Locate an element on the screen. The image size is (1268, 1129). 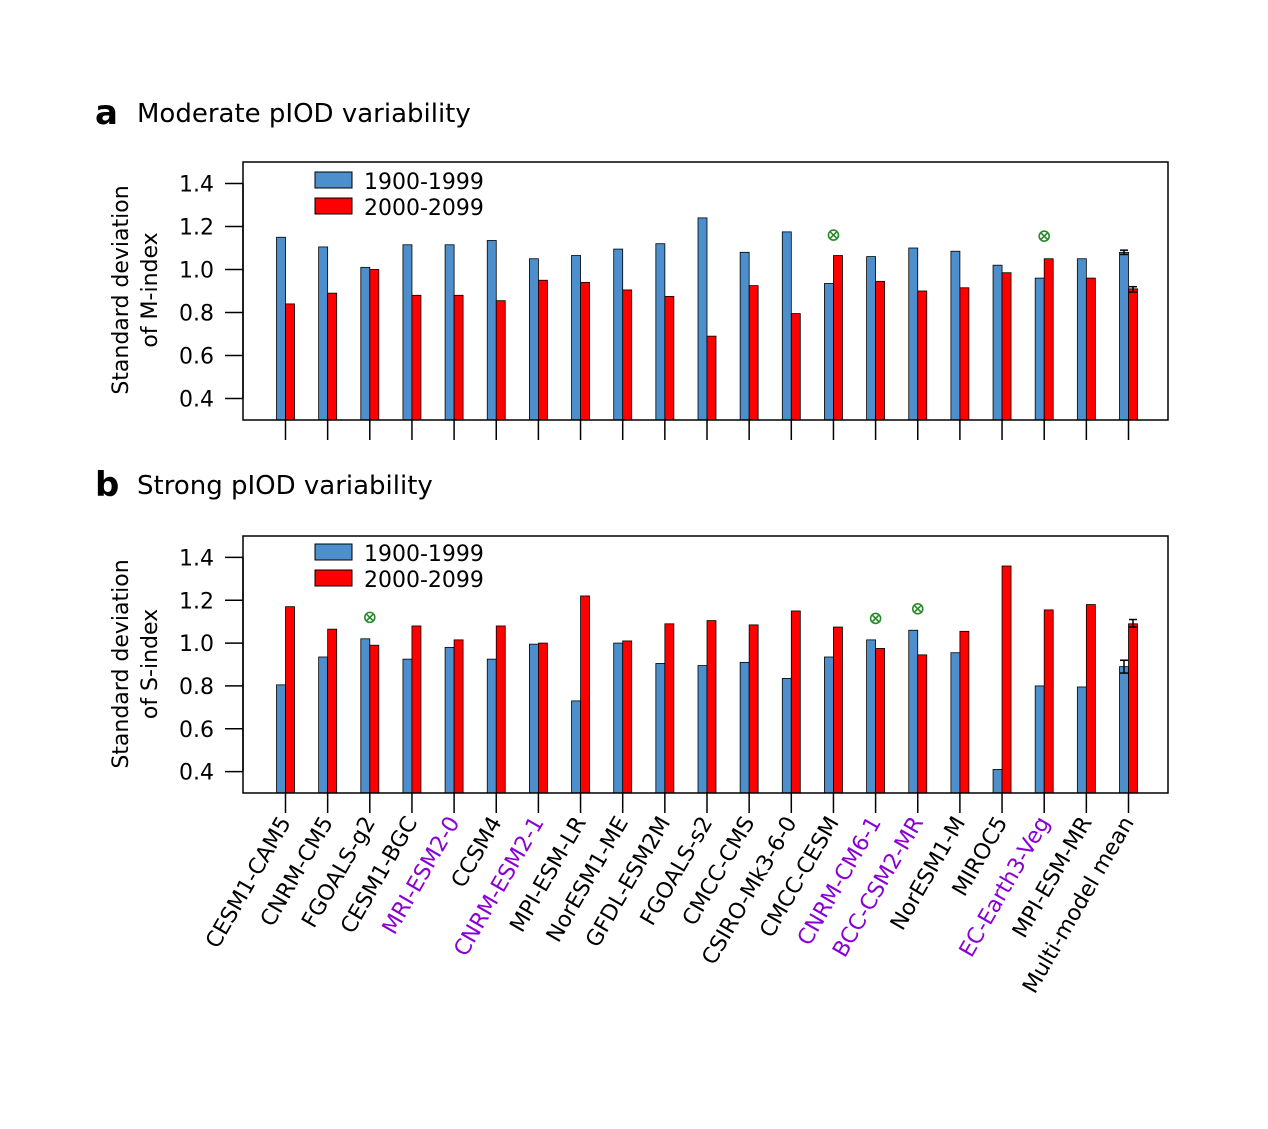
panel-a-x-ticks is located at coordinates (707, 430).